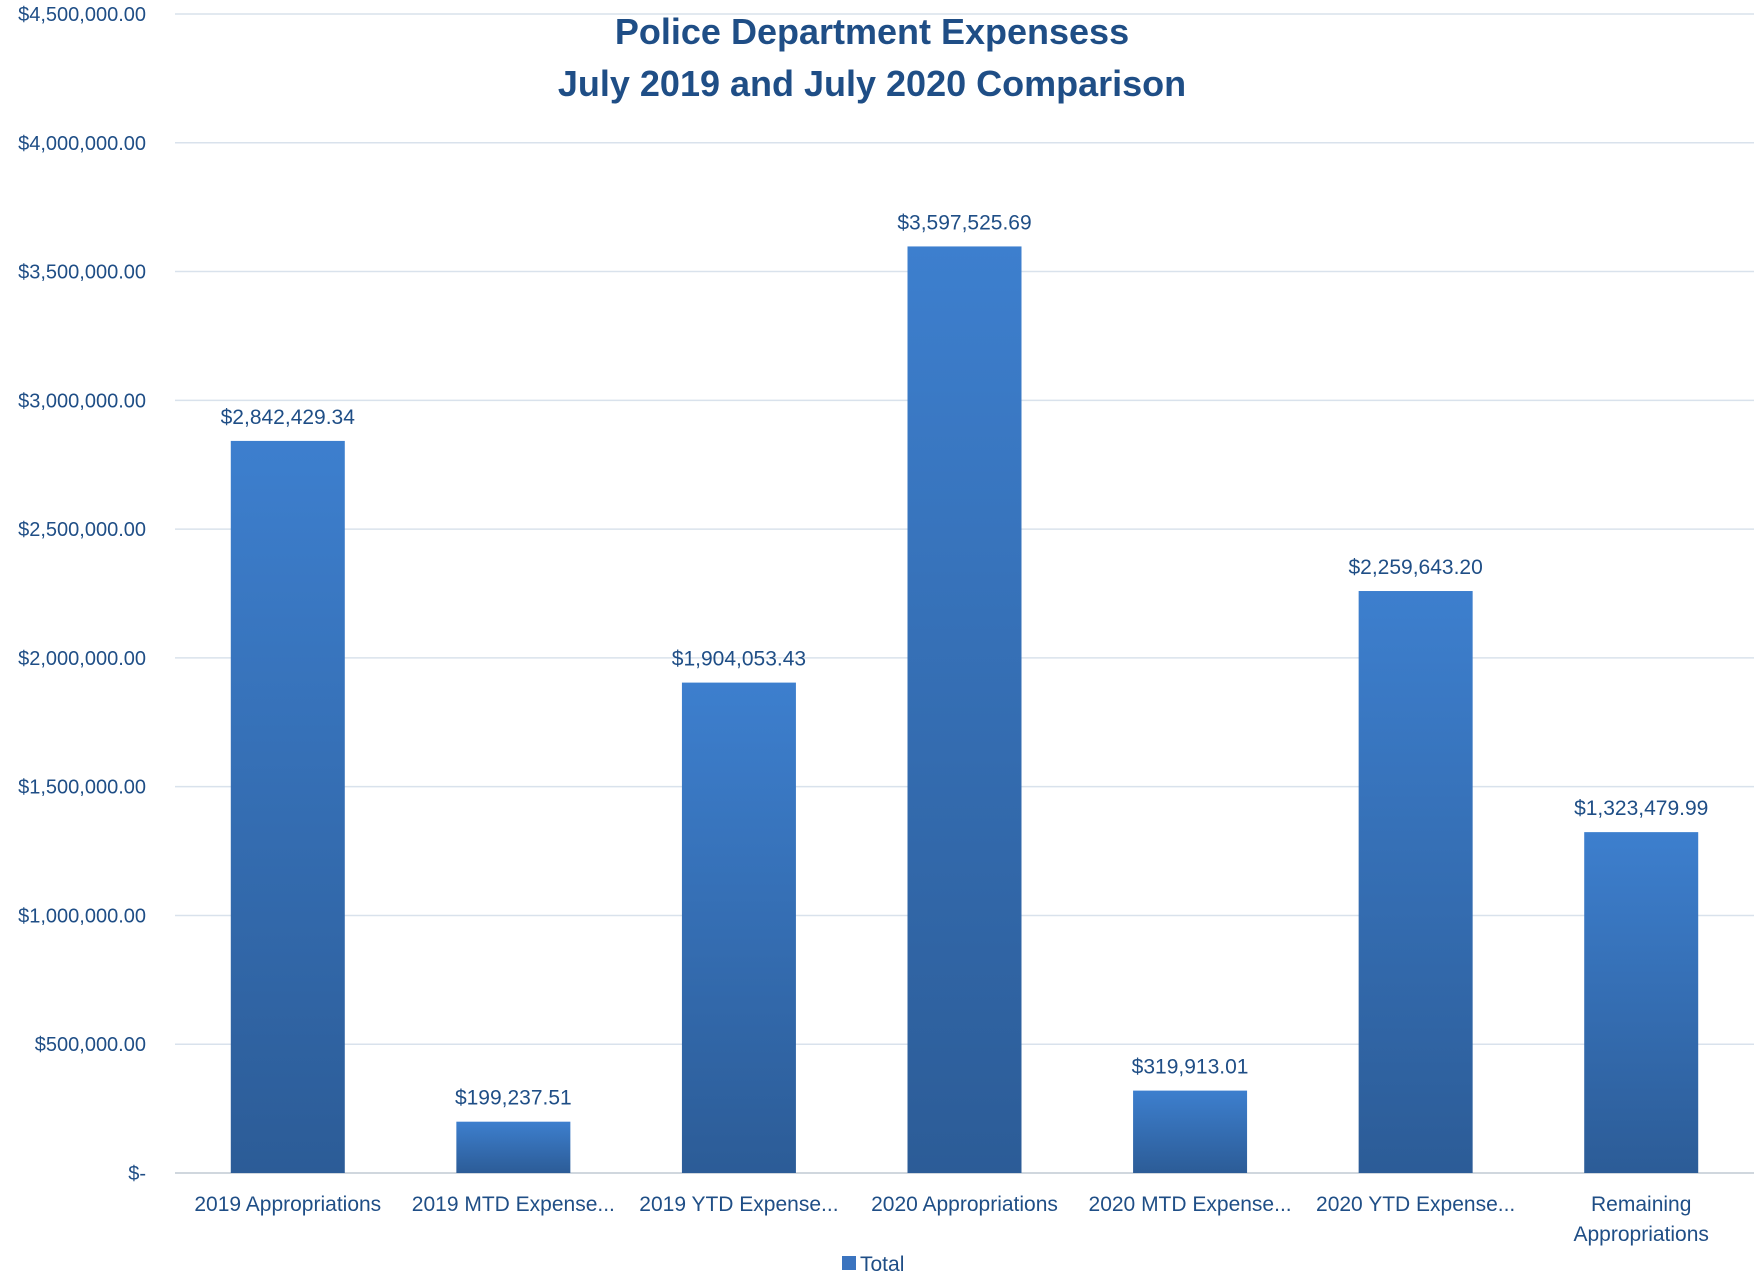 This screenshot has height=1278, width=1754. I want to click on y-tick-label: $2,500,000.00, so click(82, 530).